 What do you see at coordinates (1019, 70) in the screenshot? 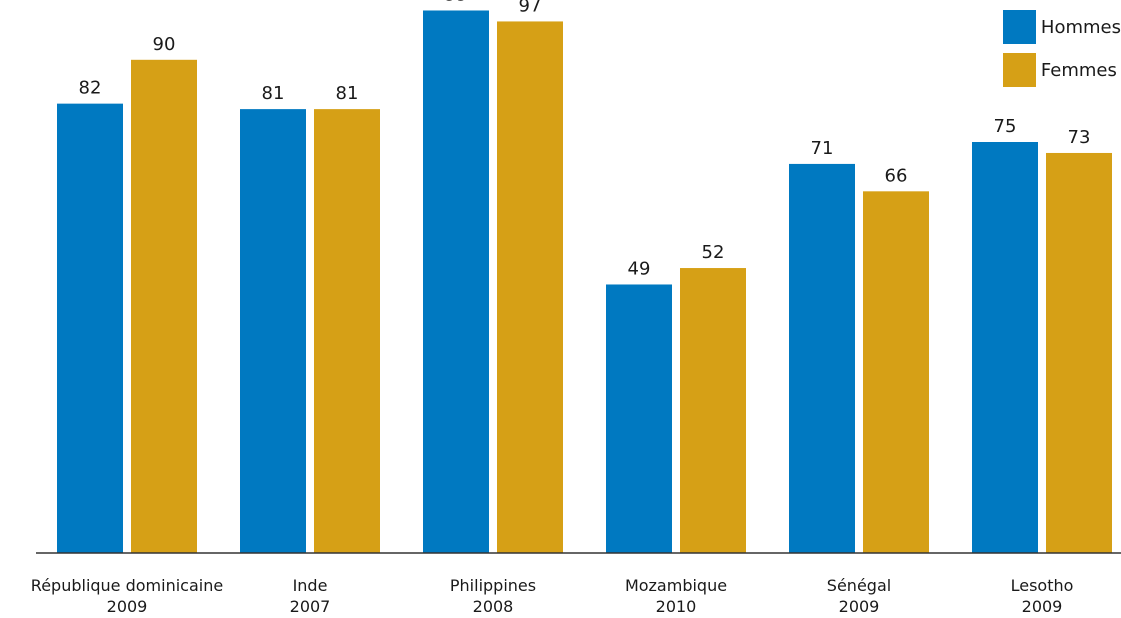
I see `legend-swatch-femmes` at bounding box center [1019, 70].